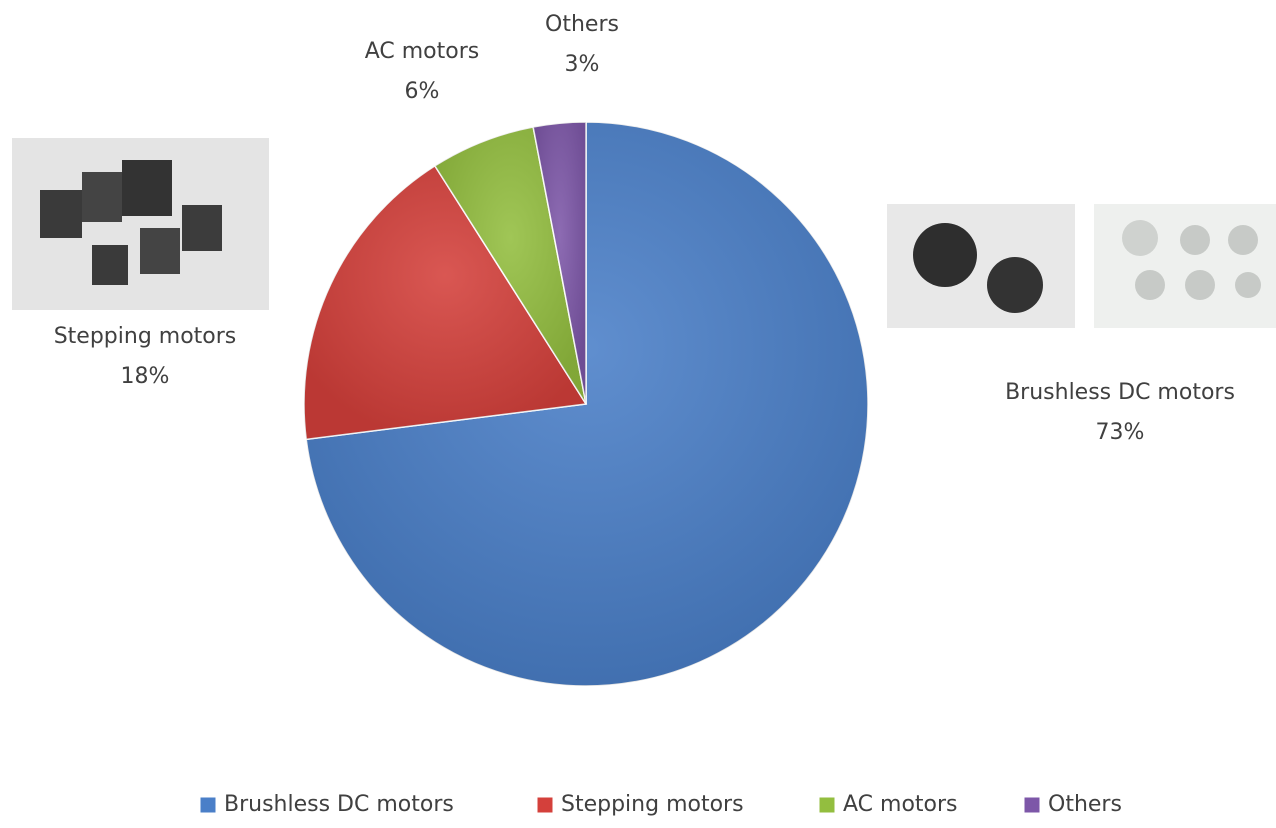 The height and width of the screenshot is (828, 1276). Describe the element at coordinates (140, 224) in the screenshot. I see `photo-stepping-motors` at that location.